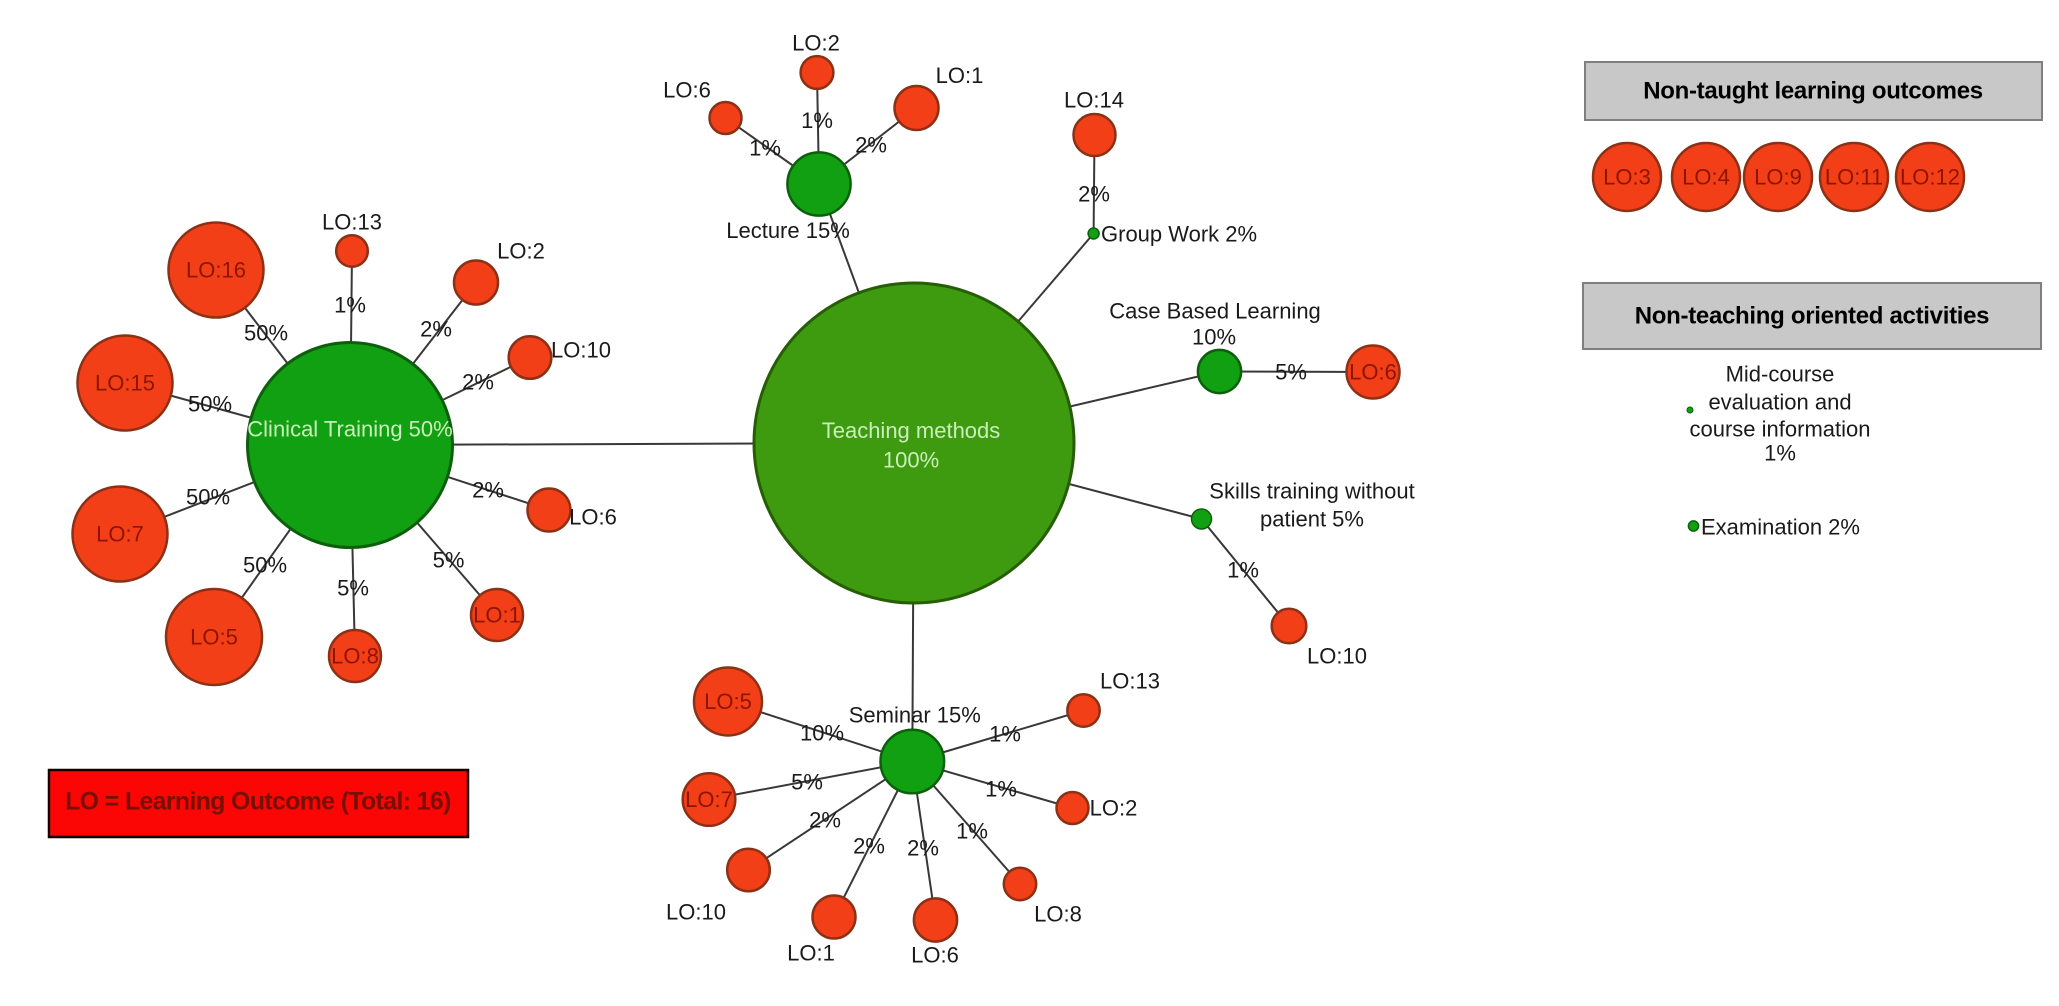 The width and height of the screenshot is (2059, 1006). I want to click on svg-text: Clinical Training 50%, so click(349, 429).